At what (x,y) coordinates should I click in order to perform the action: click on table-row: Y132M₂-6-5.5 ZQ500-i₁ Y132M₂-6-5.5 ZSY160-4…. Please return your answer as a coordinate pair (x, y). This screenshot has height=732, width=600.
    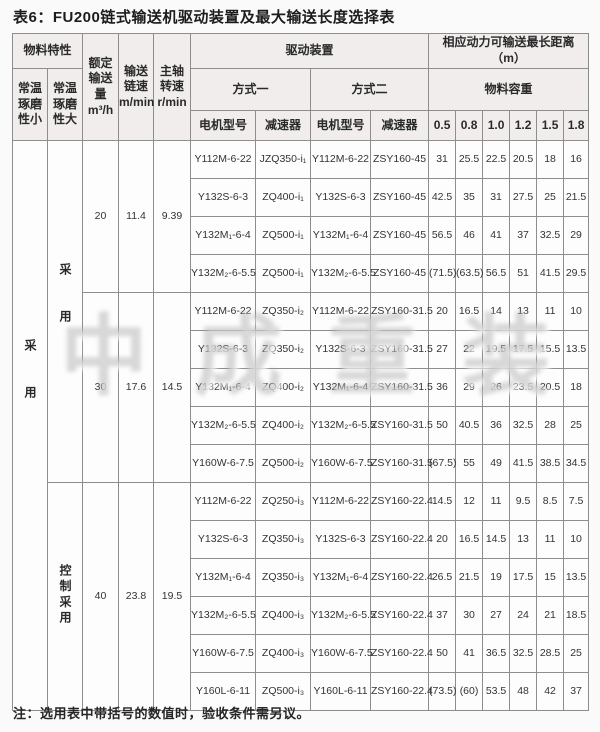
    Looking at the image, I should click on (301, 273).